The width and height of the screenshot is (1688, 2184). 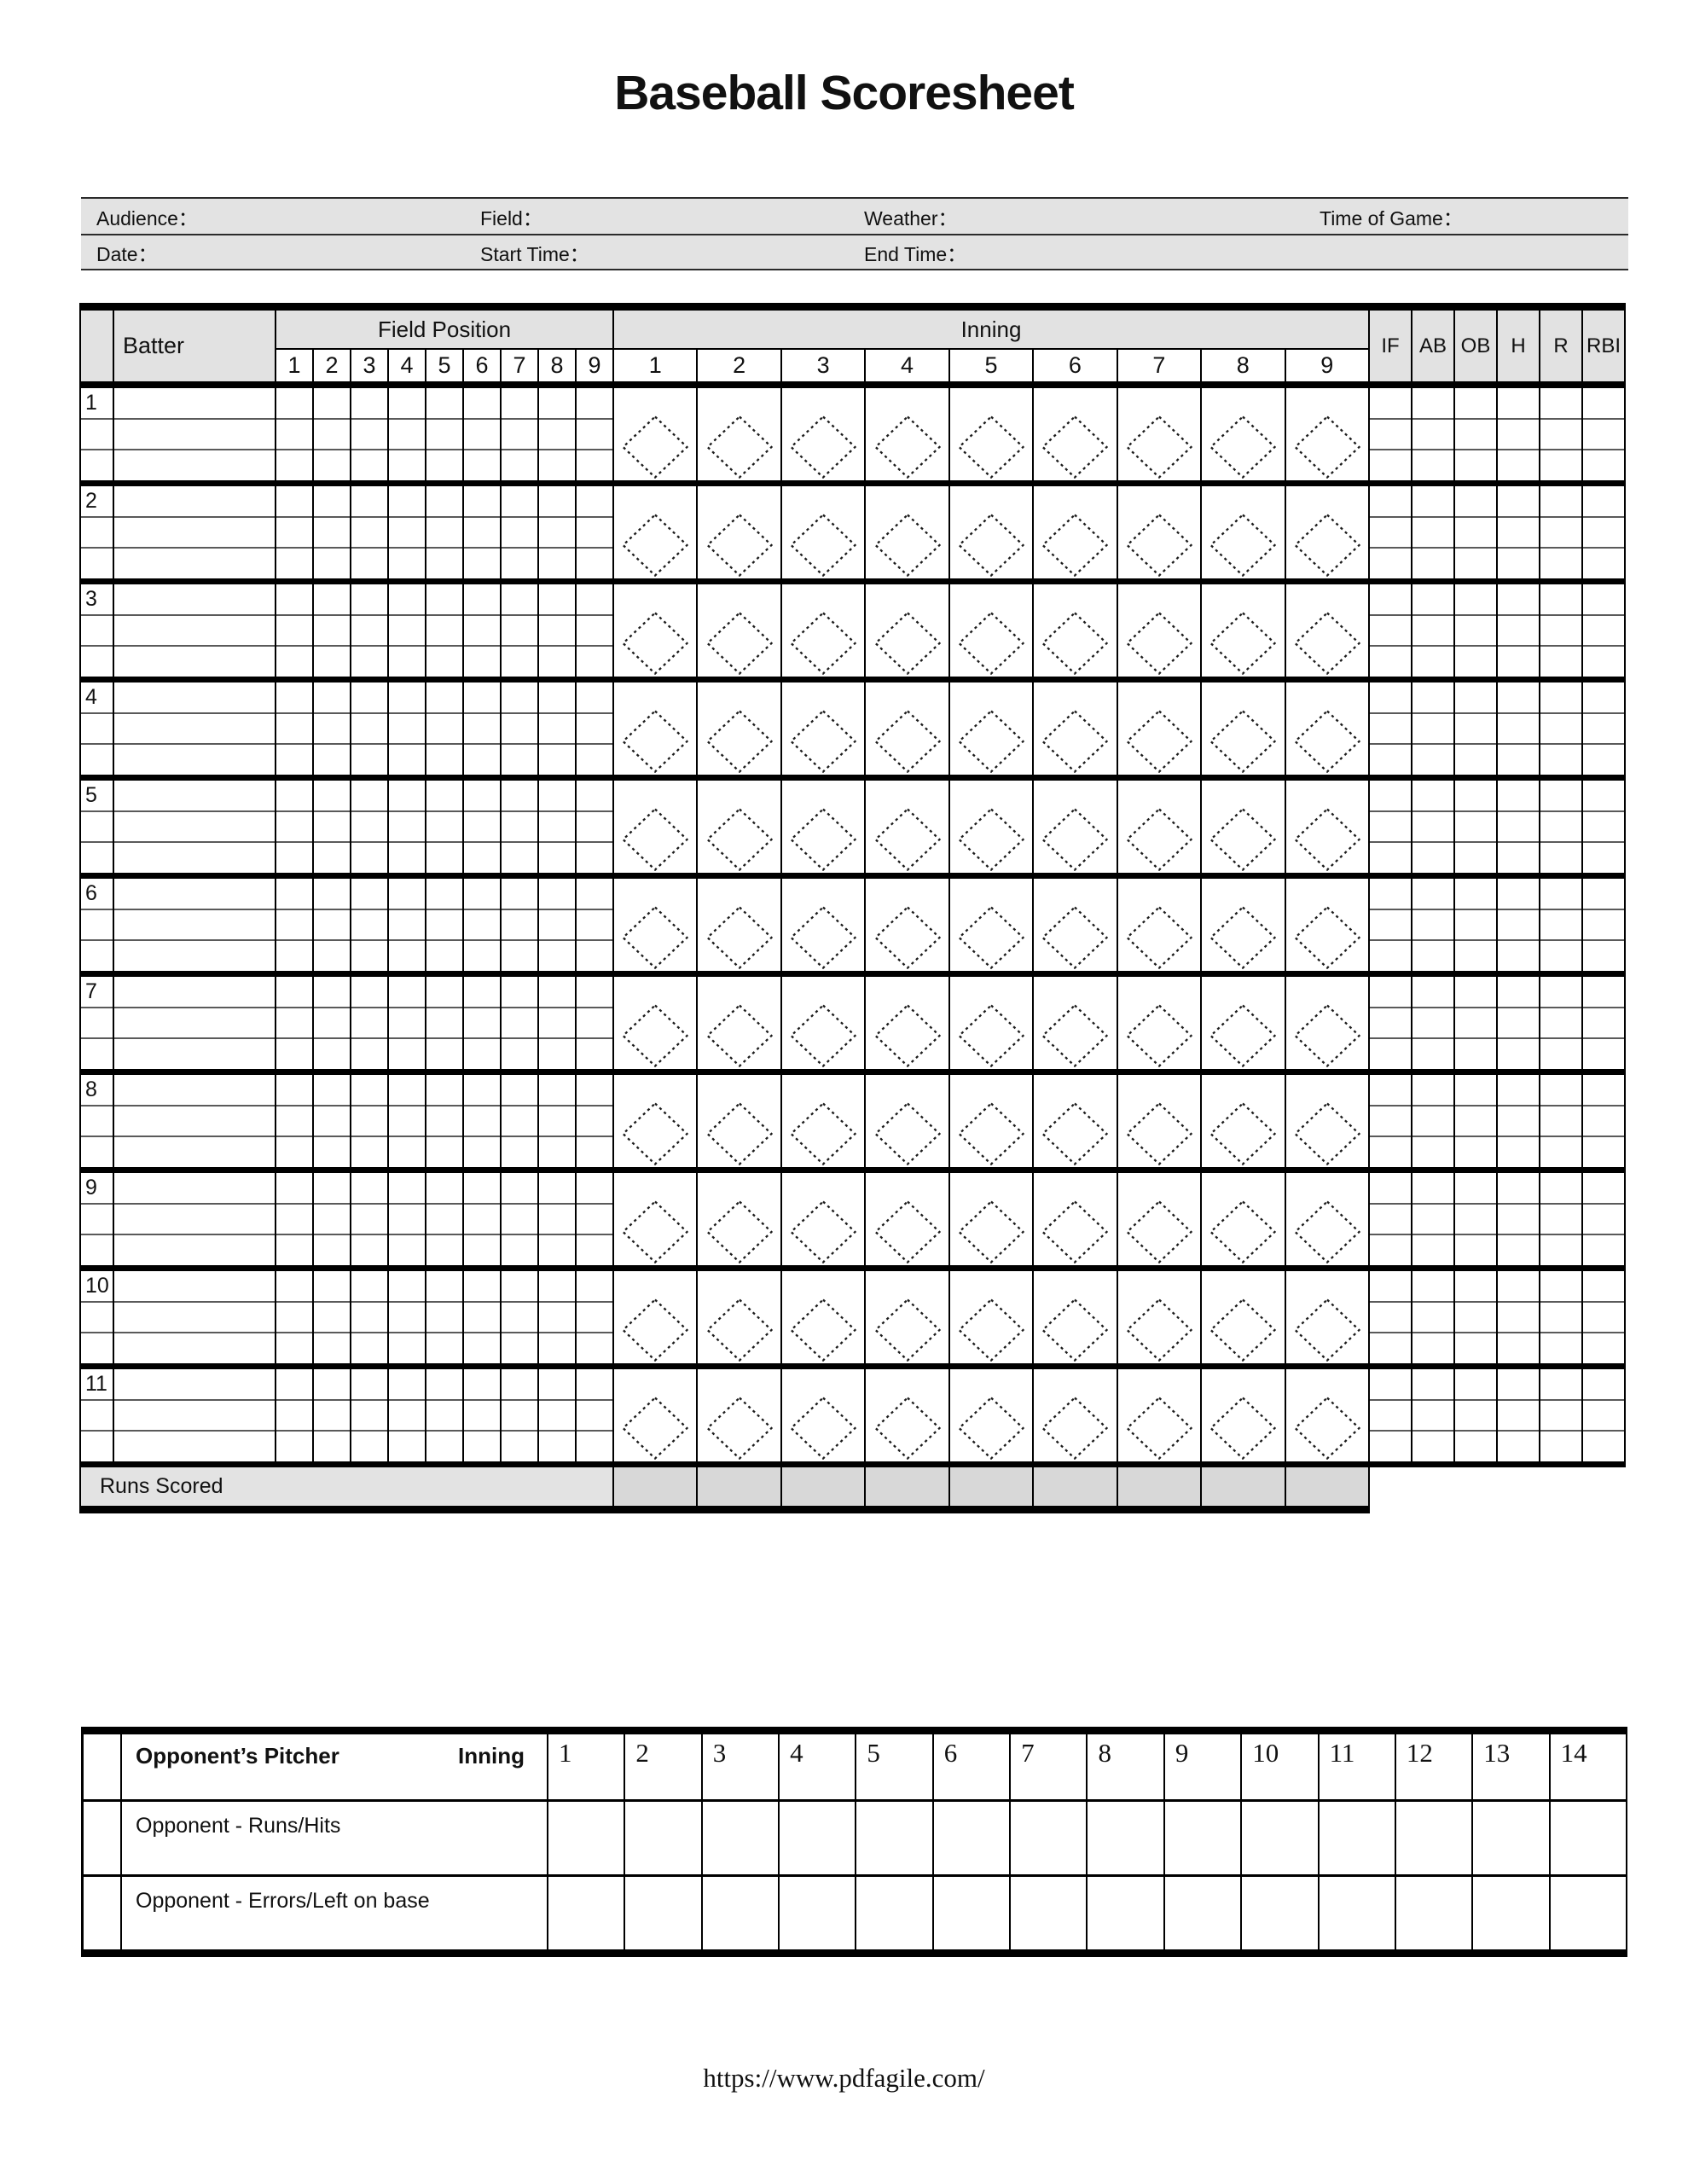 I want to click on opp-inning-header-cell: 14, so click(x=1587, y=1766).